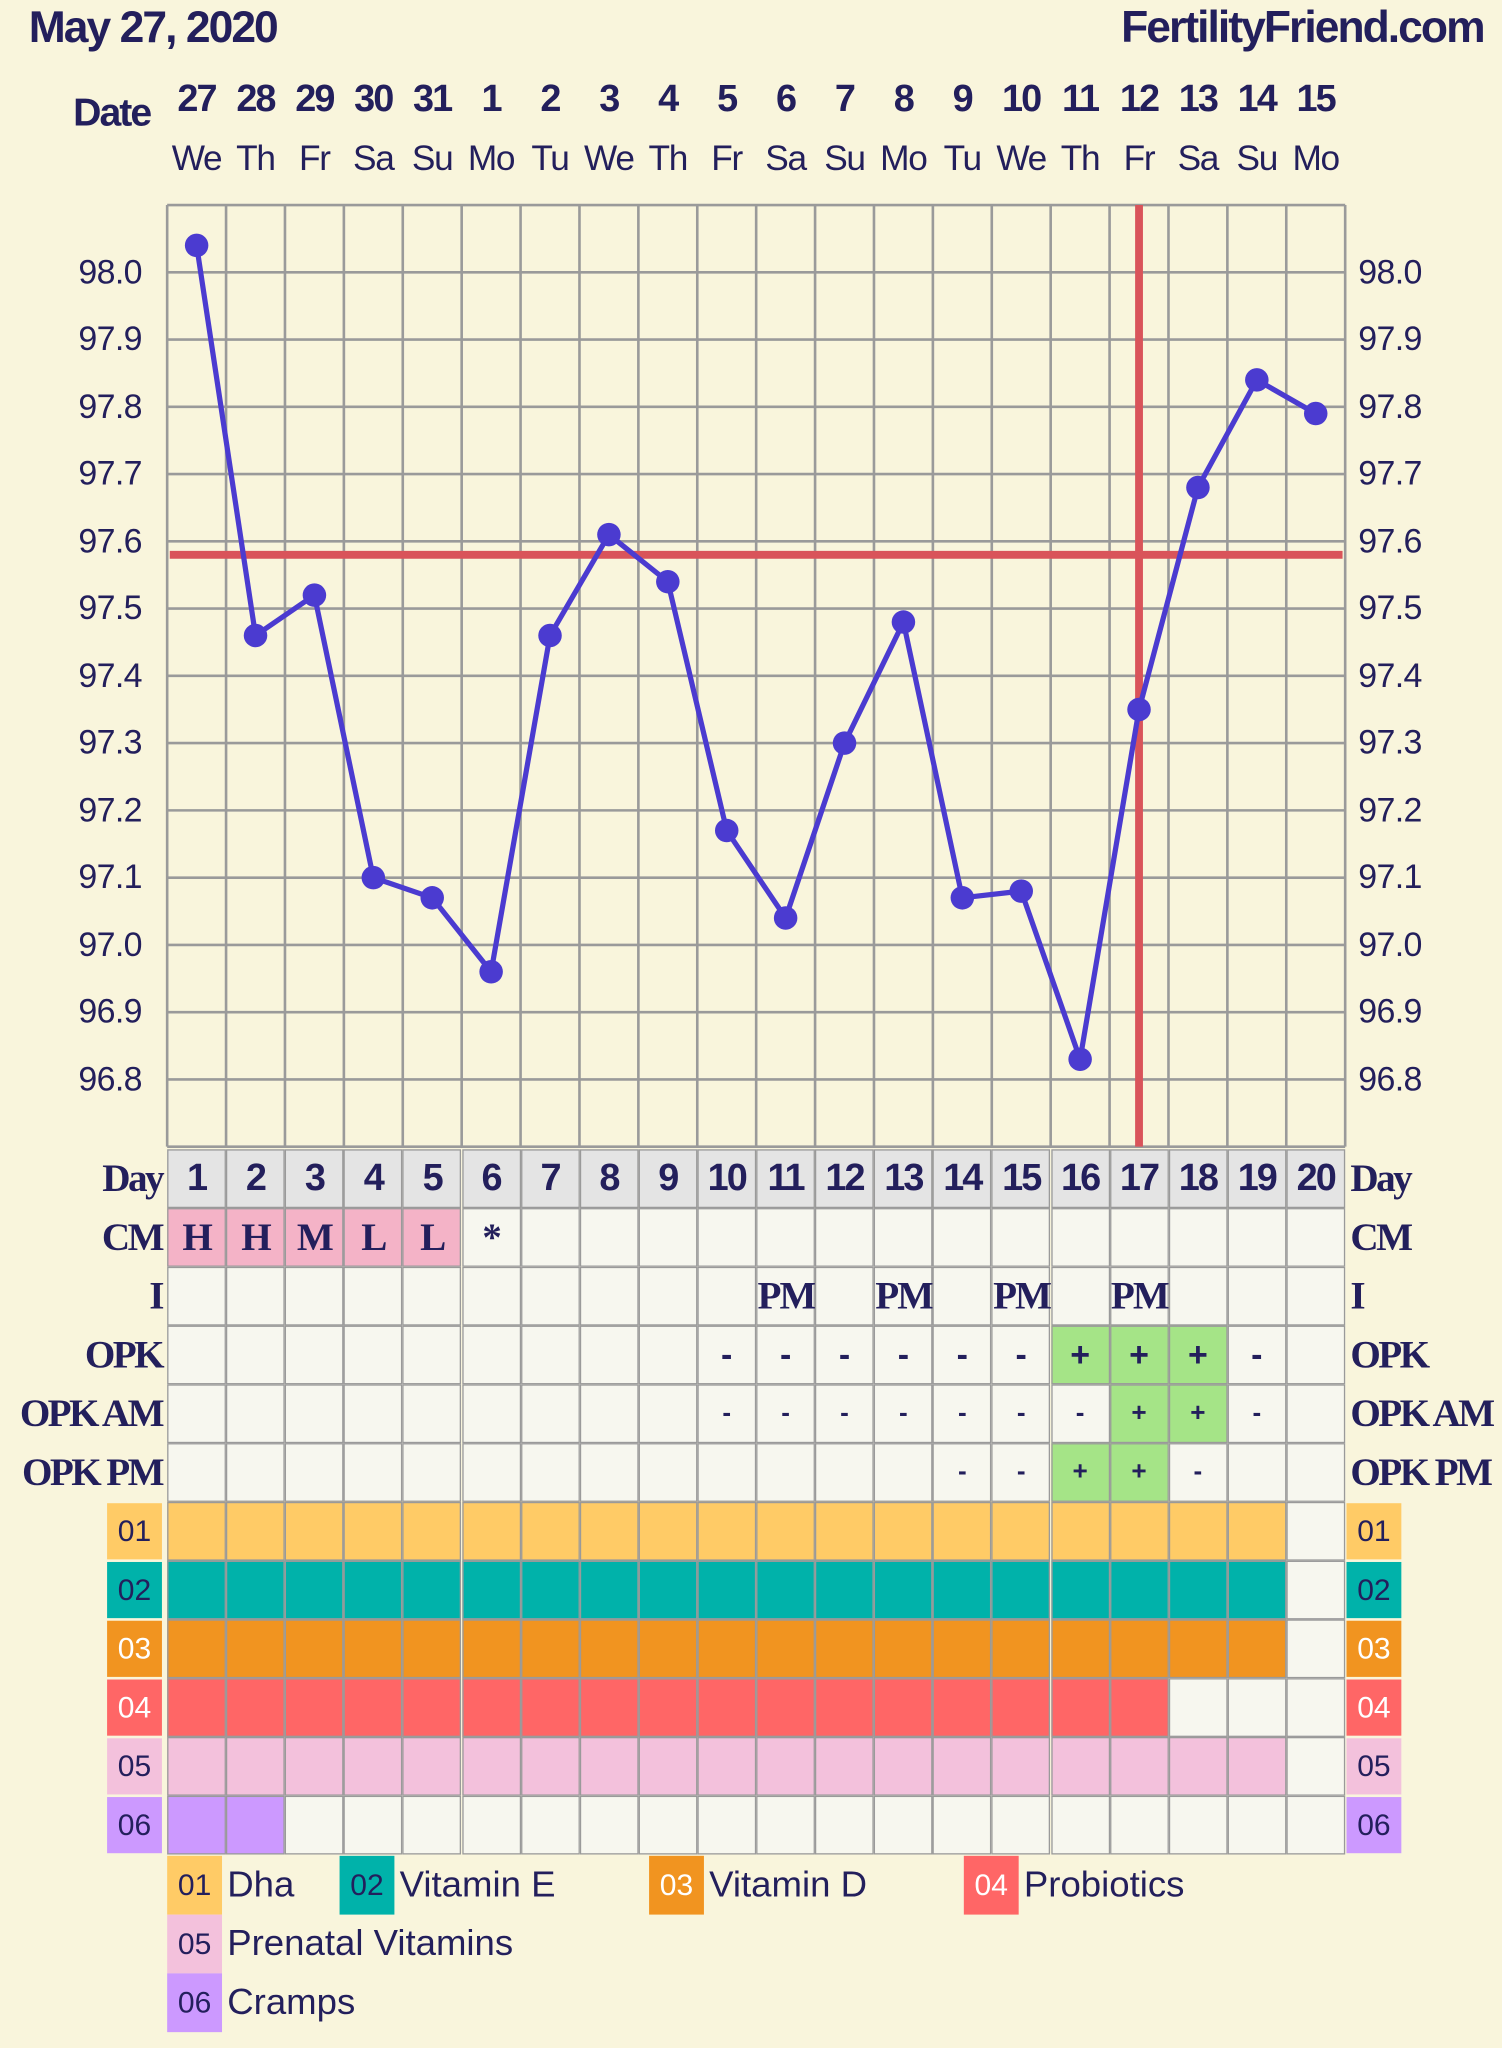 The width and height of the screenshot is (1502, 2048). I want to click on opk_pm-cell: -, so click(1021, 1472).